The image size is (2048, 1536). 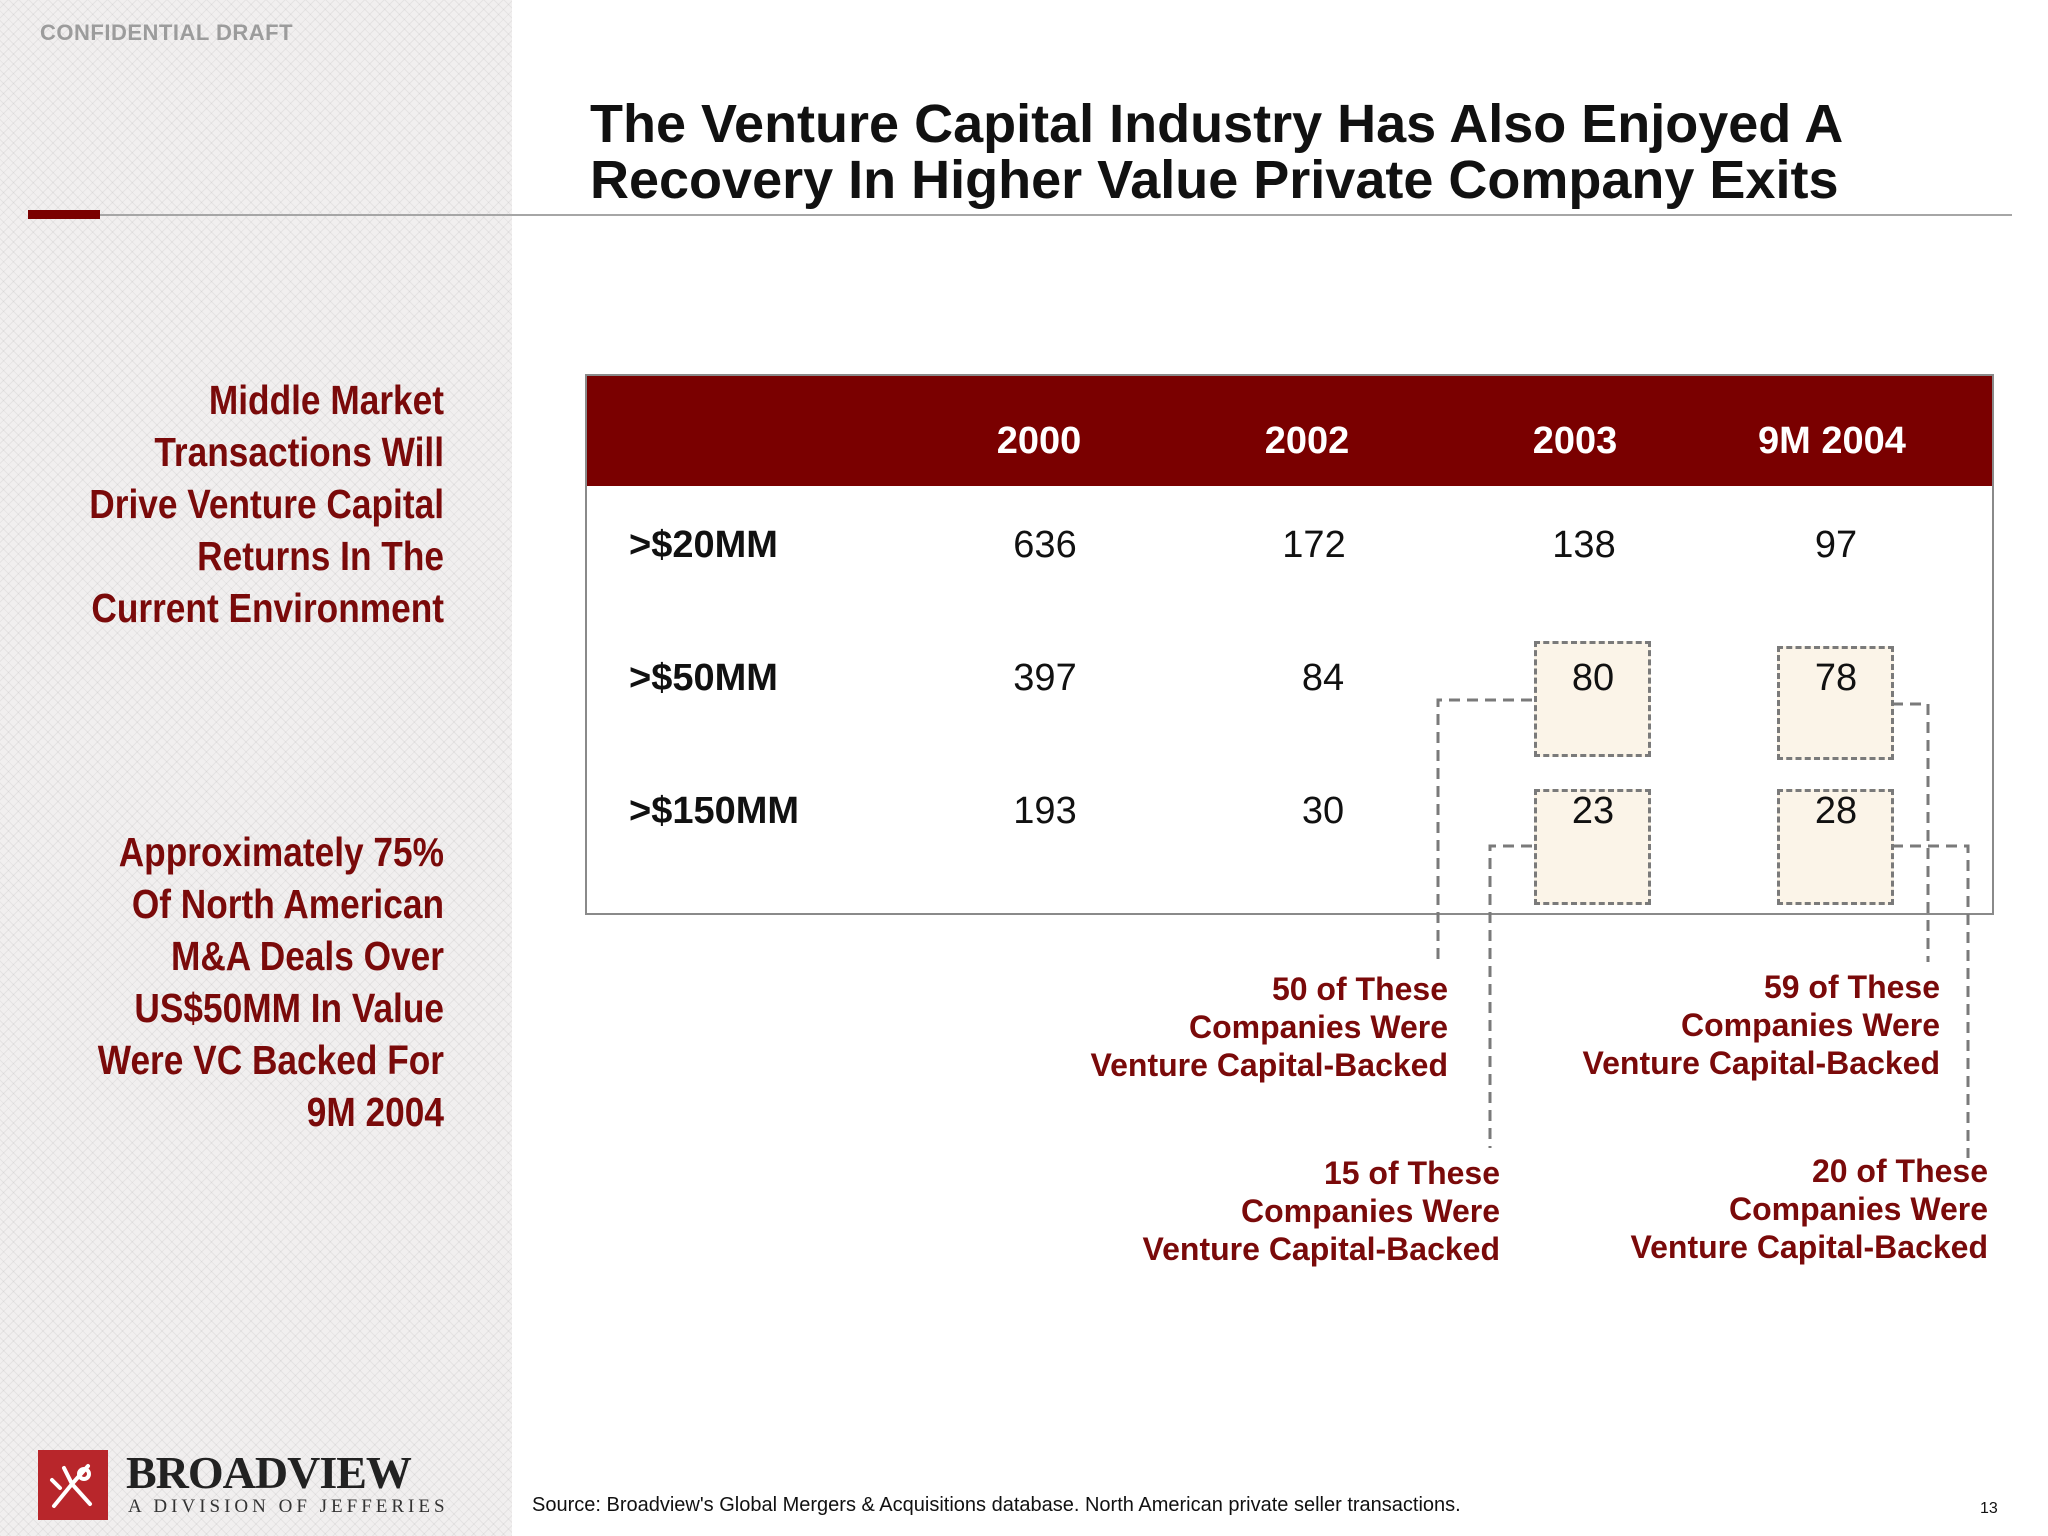 What do you see at coordinates (1593, 811) in the screenshot?
I see `table-cell: 23` at bounding box center [1593, 811].